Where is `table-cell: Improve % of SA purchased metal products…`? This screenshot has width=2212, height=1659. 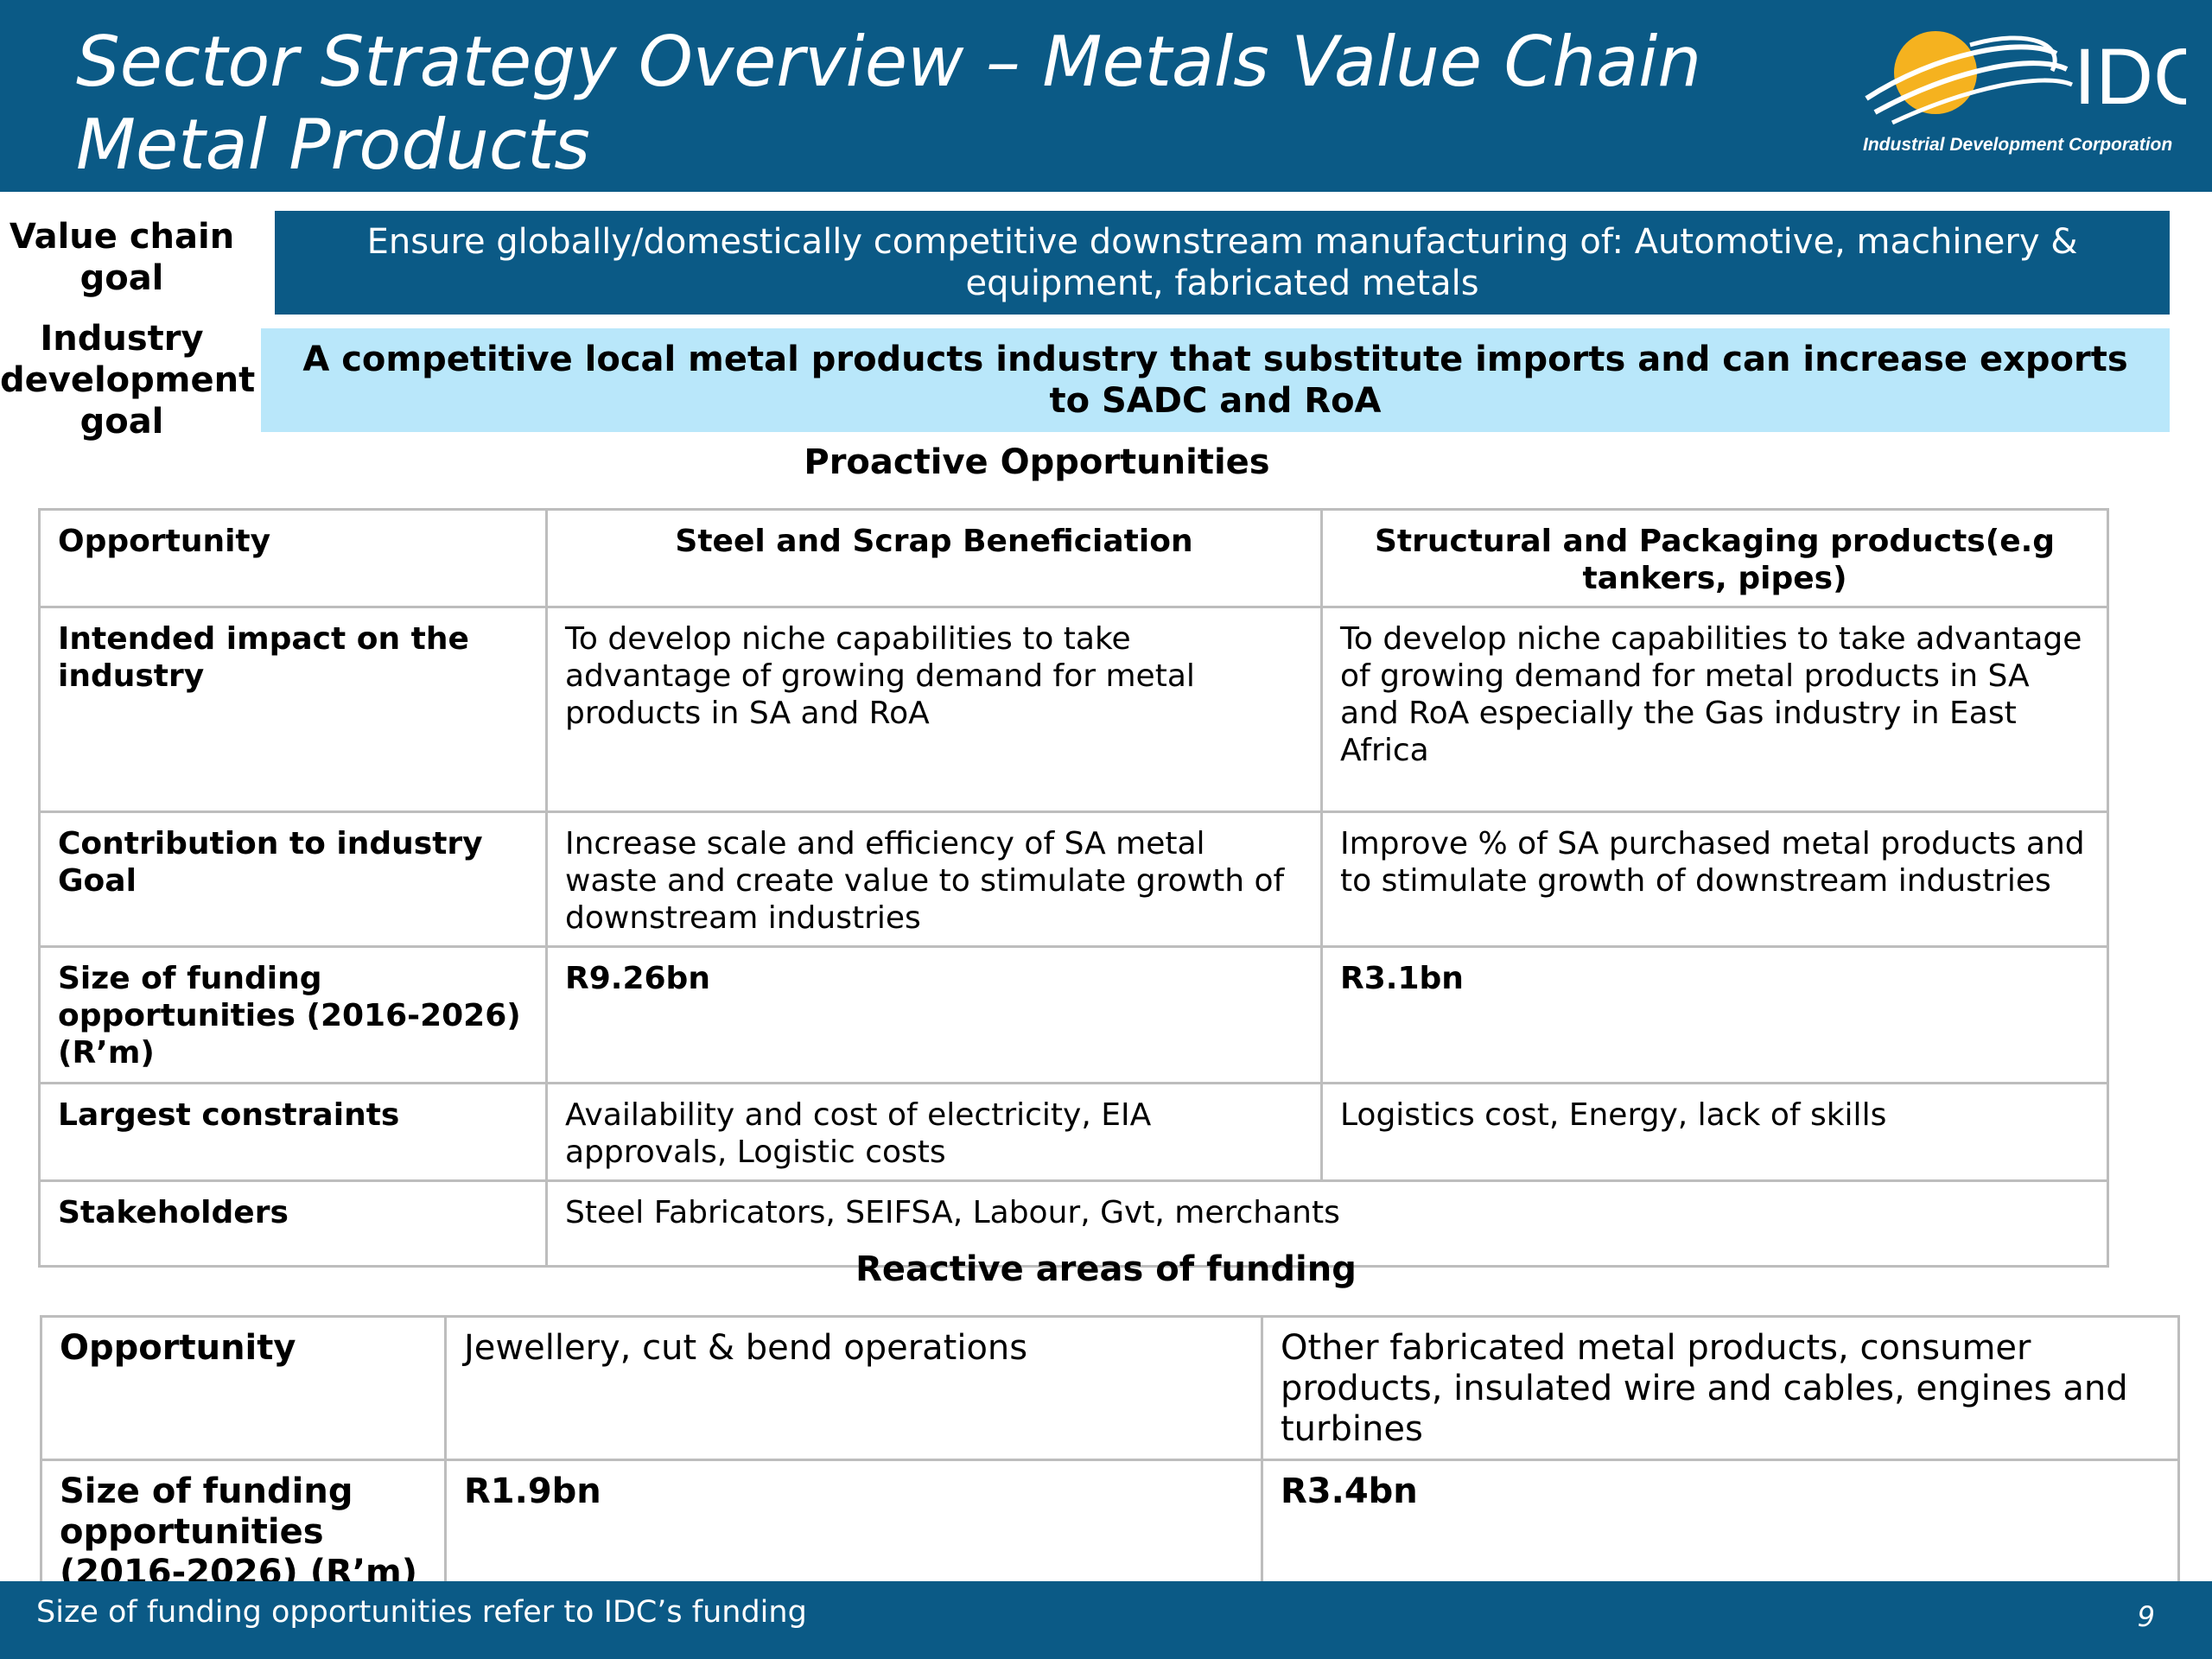
table-cell: Improve % of SA purchased metal products… is located at coordinates (1714, 879).